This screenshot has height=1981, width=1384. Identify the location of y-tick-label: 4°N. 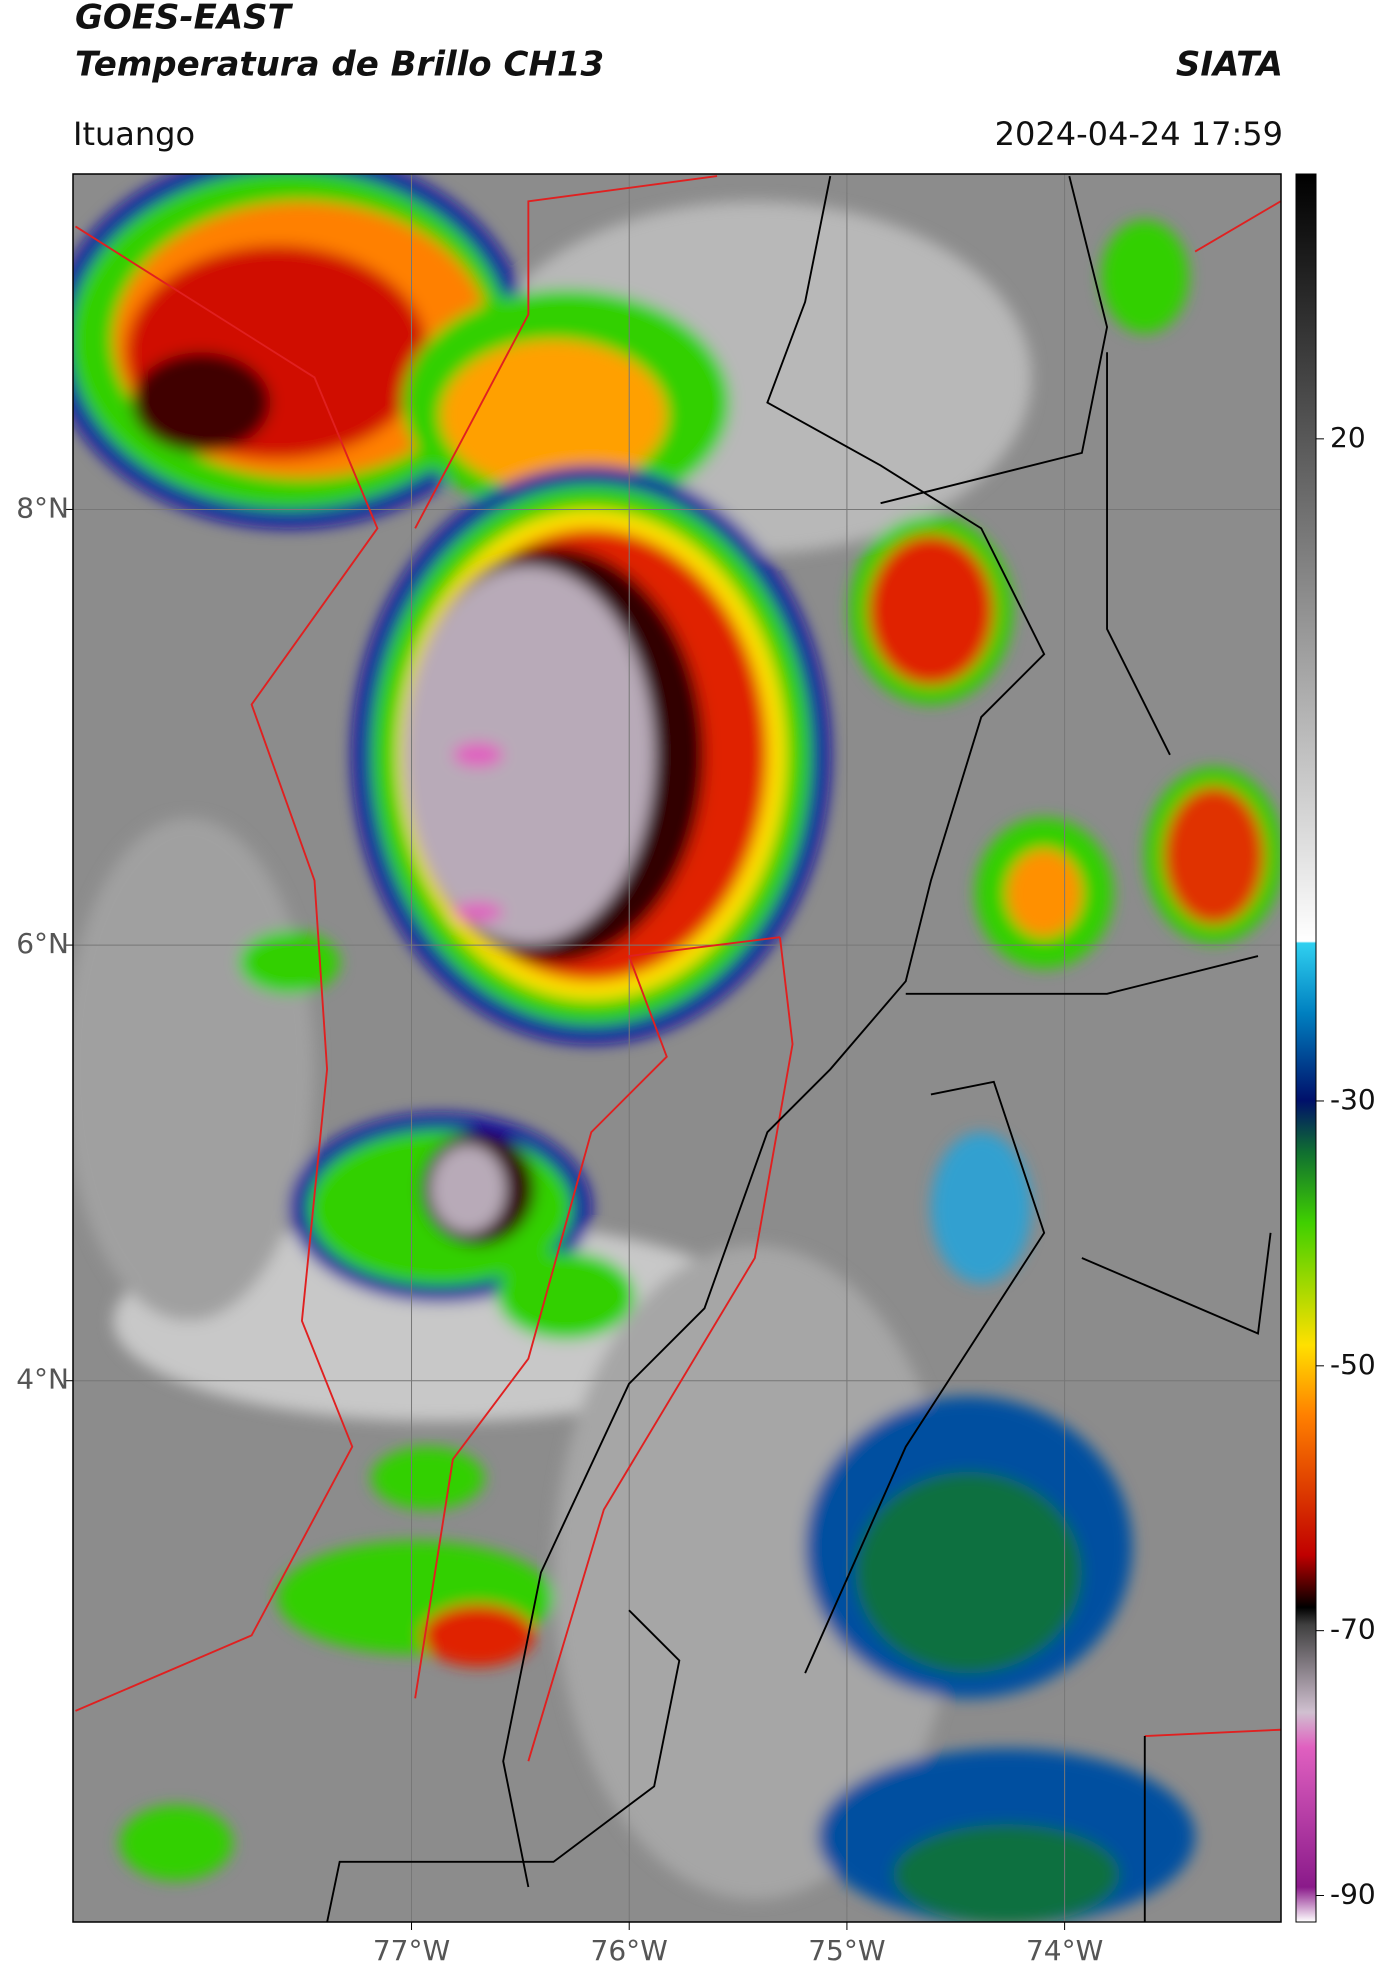
(42, 1379).